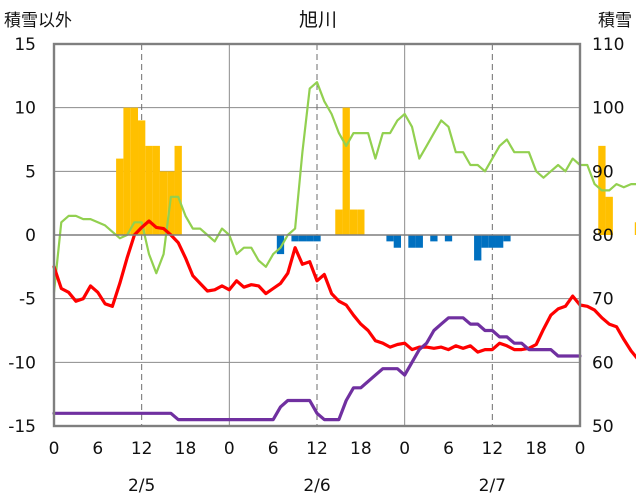 This screenshot has height=501, width=636. What do you see at coordinates (27, 300) in the screenshot?
I see `left-tick-label: -5` at bounding box center [27, 300].